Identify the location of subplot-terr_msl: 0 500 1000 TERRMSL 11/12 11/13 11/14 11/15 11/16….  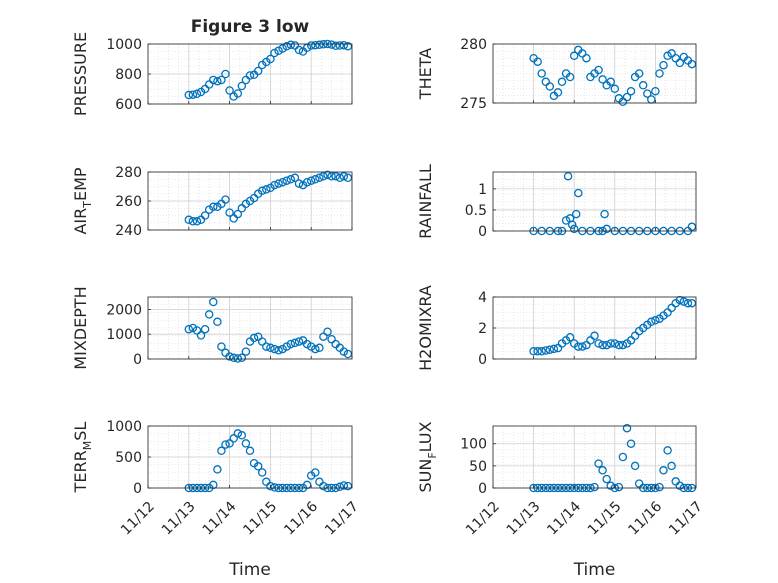
(216, 499).